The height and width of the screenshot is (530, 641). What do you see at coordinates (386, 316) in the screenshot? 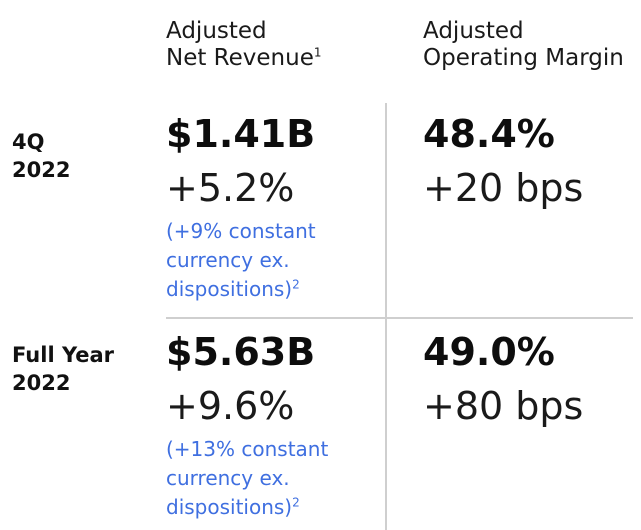
I see `column-divider` at bounding box center [386, 316].